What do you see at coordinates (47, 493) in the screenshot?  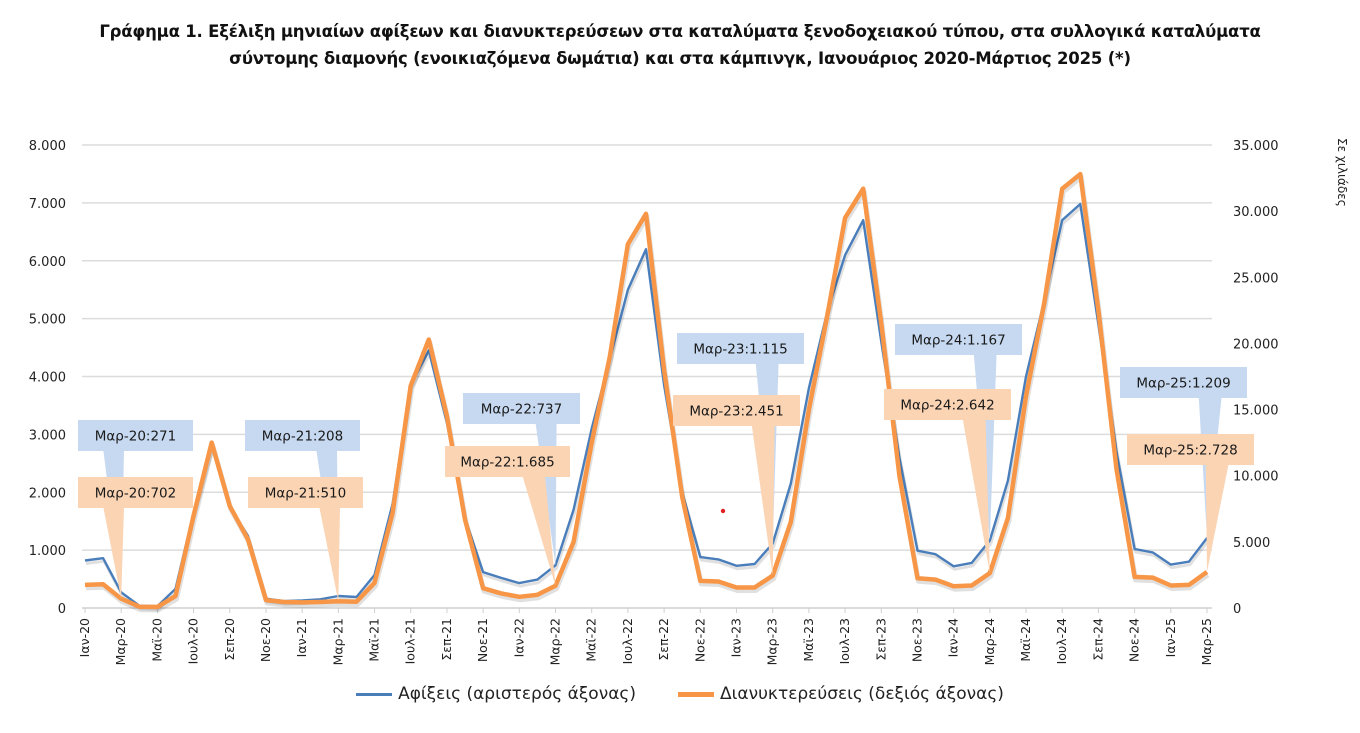 I see `left-y-tick-label: 2.000` at bounding box center [47, 493].